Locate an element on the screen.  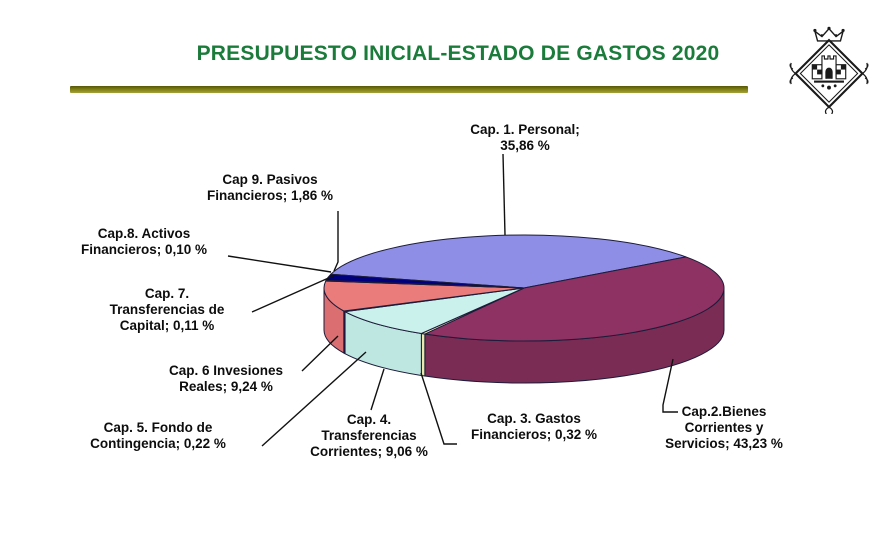
slice-label-cap8: Cap.8. Activos Financieros; 0,10 % is located at coordinates (144, 241).